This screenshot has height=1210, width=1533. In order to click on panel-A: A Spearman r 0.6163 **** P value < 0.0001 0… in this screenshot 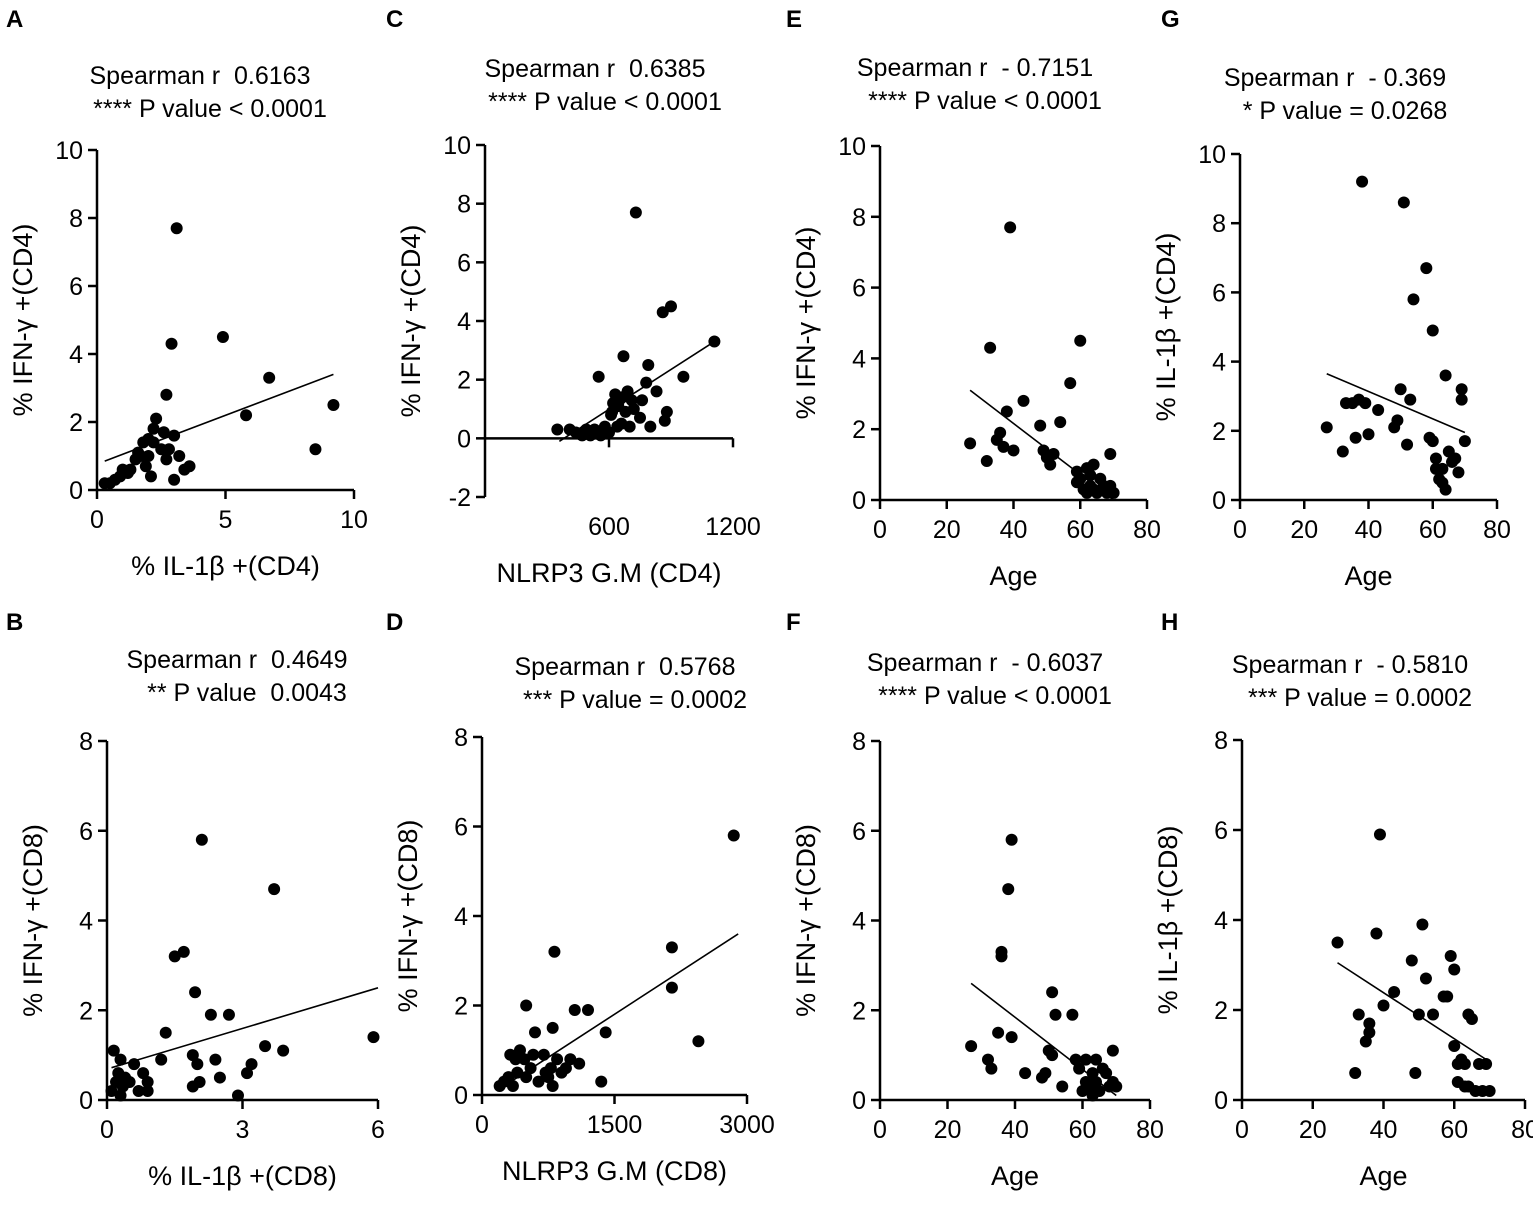, I will do `click(190, 302)`.